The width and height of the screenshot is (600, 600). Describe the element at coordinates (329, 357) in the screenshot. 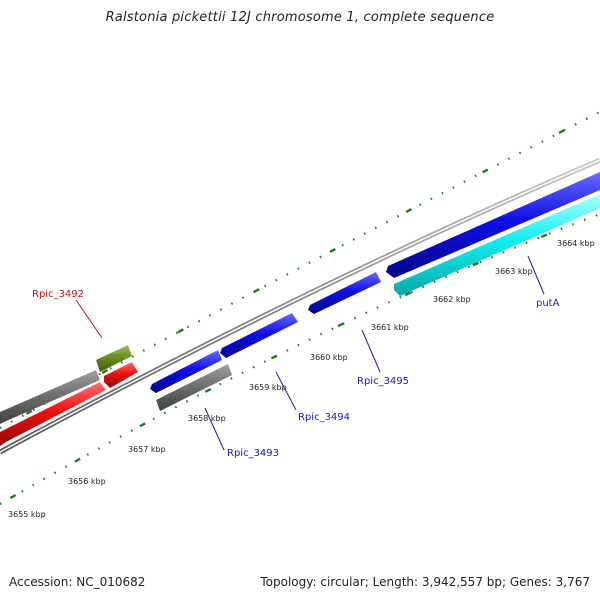

I see `tick-label: 3660 kbp` at that location.